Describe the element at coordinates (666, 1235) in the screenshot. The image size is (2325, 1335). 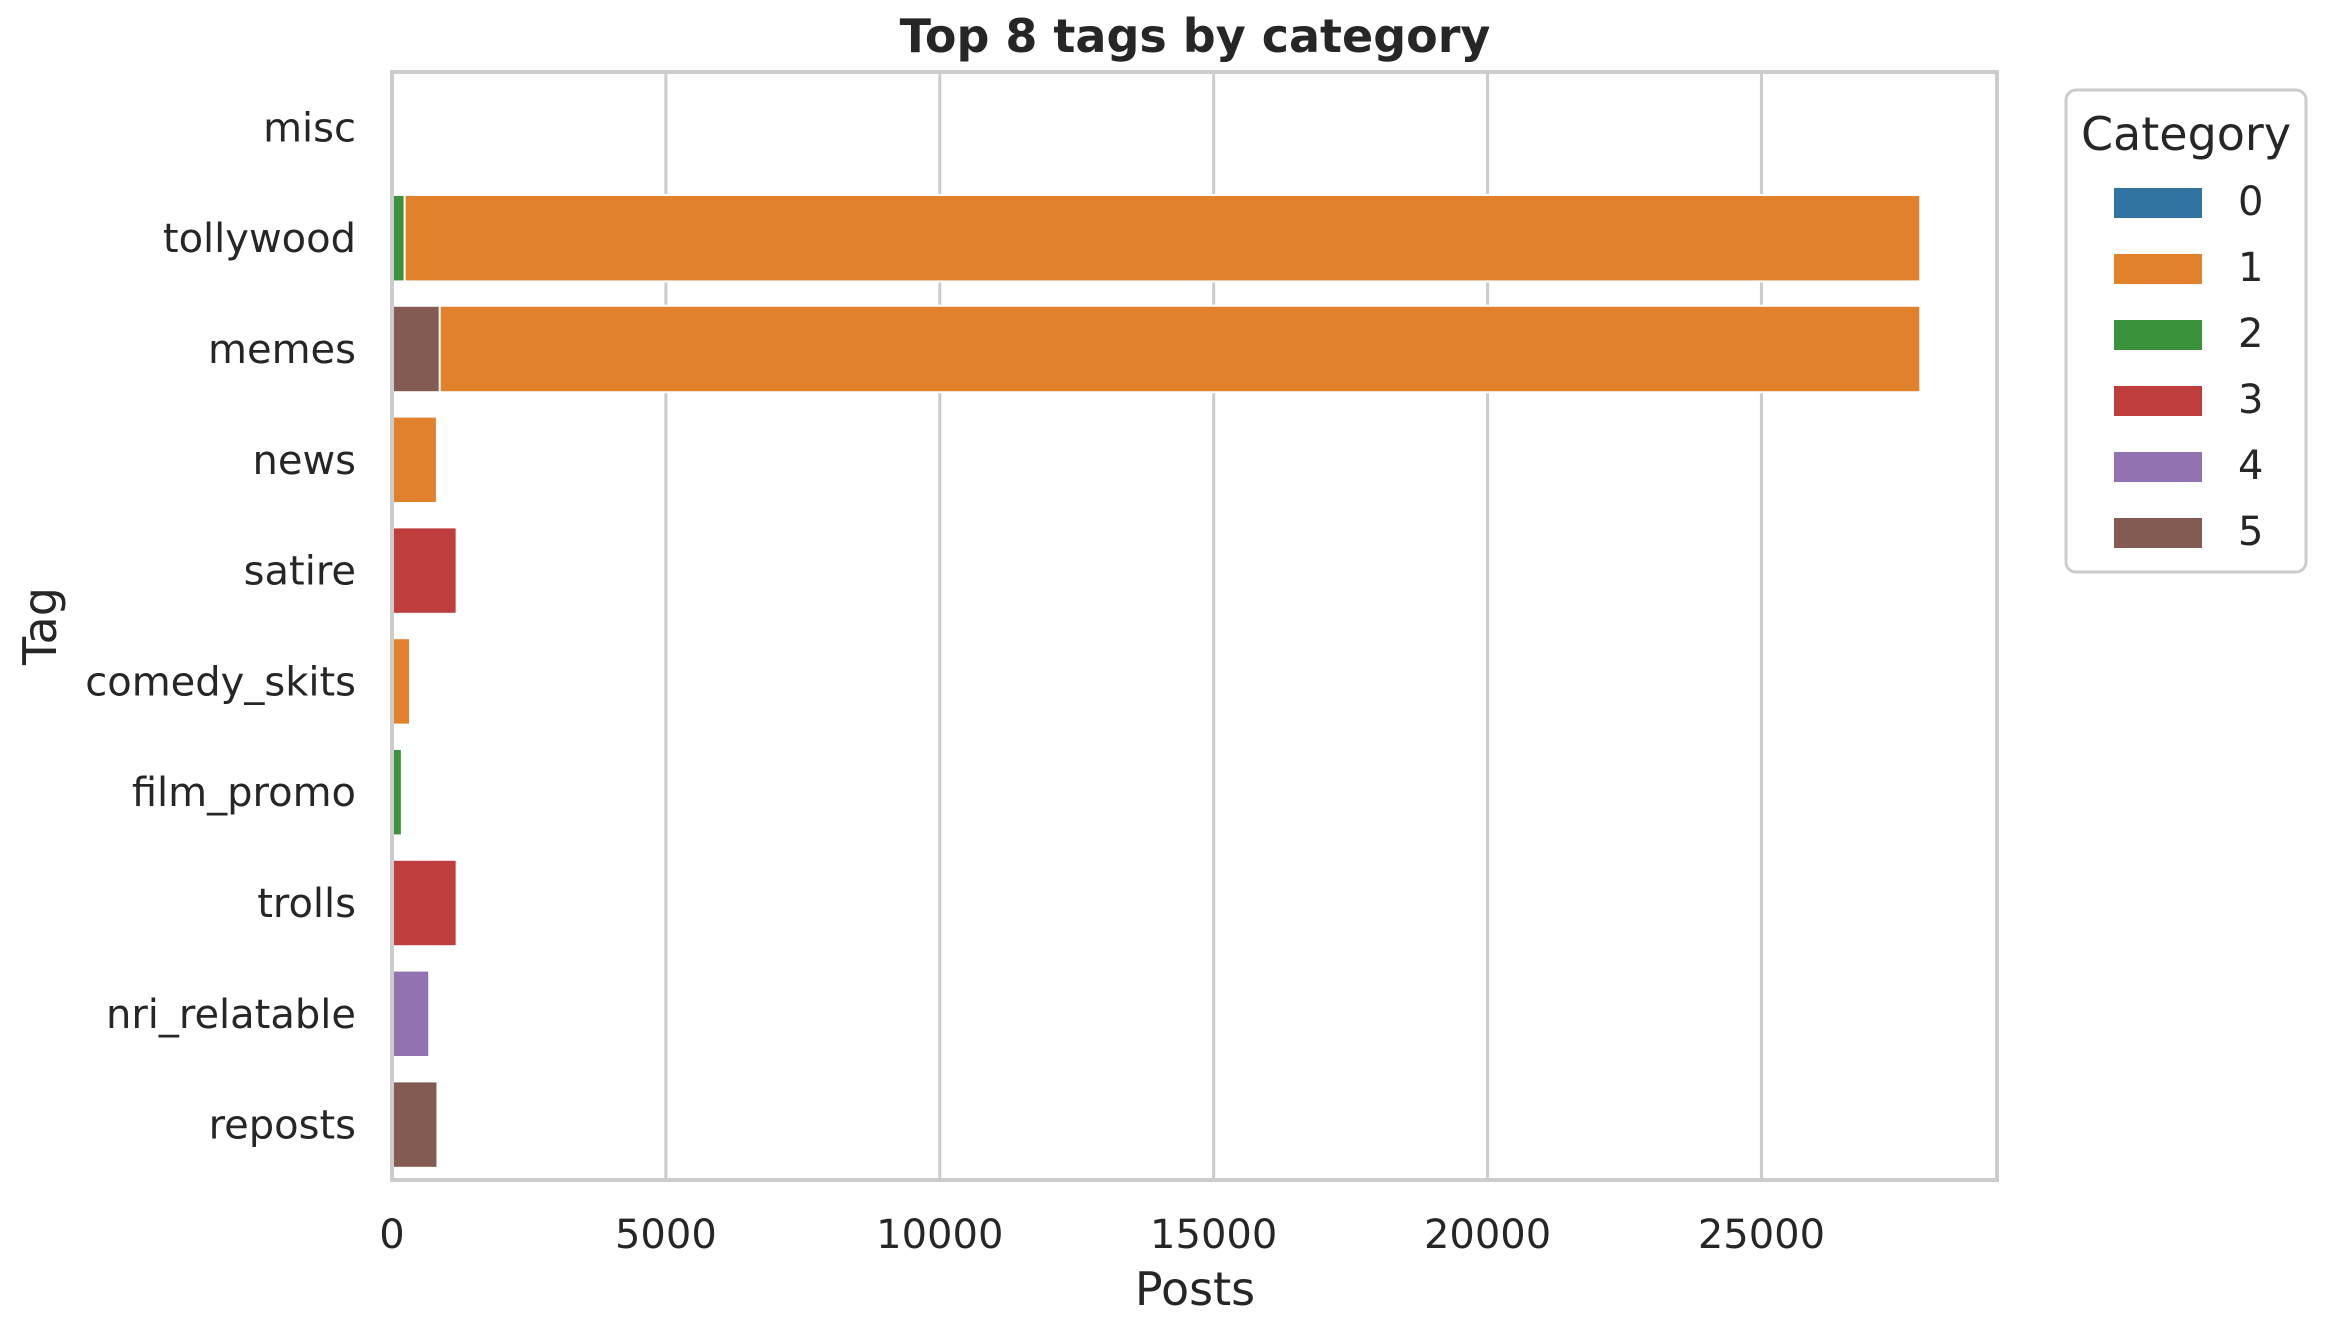
I see `x-tick-label: 5000` at that location.